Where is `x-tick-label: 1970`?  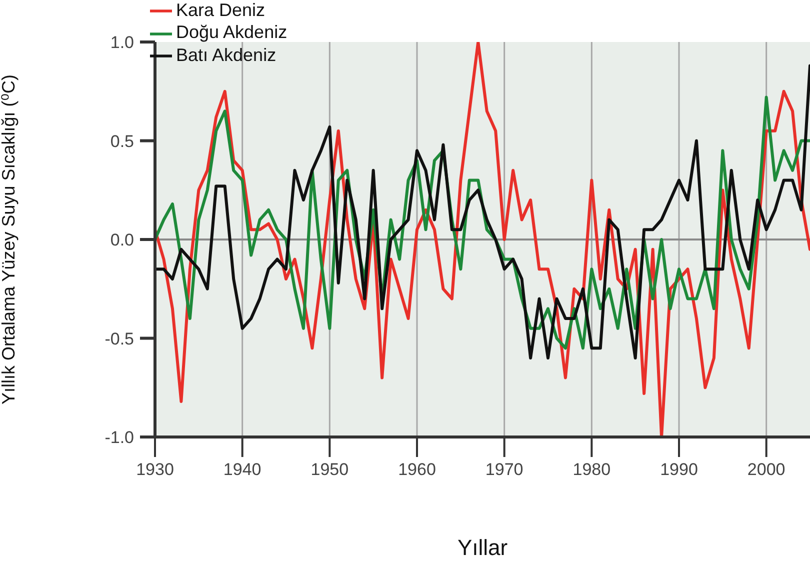
x-tick-label: 1970 is located at coordinates (504, 470).